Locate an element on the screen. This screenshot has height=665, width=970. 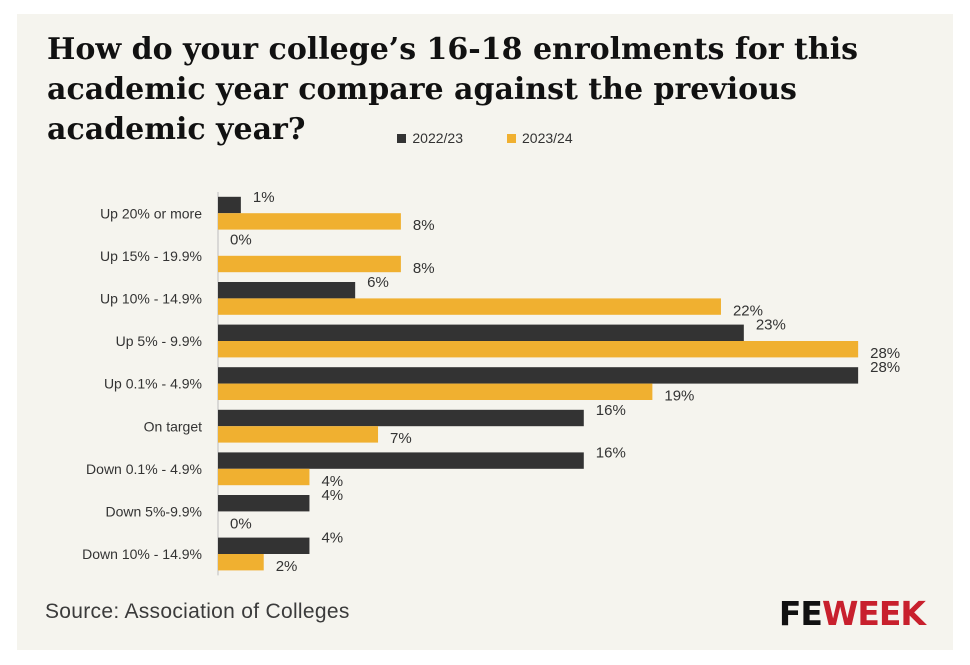
category-label: Up 10% - 14.9% is located at coordinates (151, 299).